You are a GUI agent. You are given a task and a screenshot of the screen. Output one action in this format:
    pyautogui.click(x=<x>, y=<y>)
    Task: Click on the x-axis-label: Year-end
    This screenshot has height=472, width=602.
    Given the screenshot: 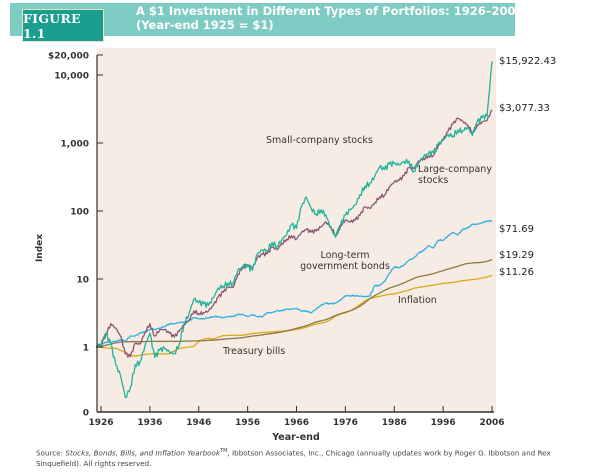 What is the action you would take?
    pyautogui.click(x=295, y=437)
    